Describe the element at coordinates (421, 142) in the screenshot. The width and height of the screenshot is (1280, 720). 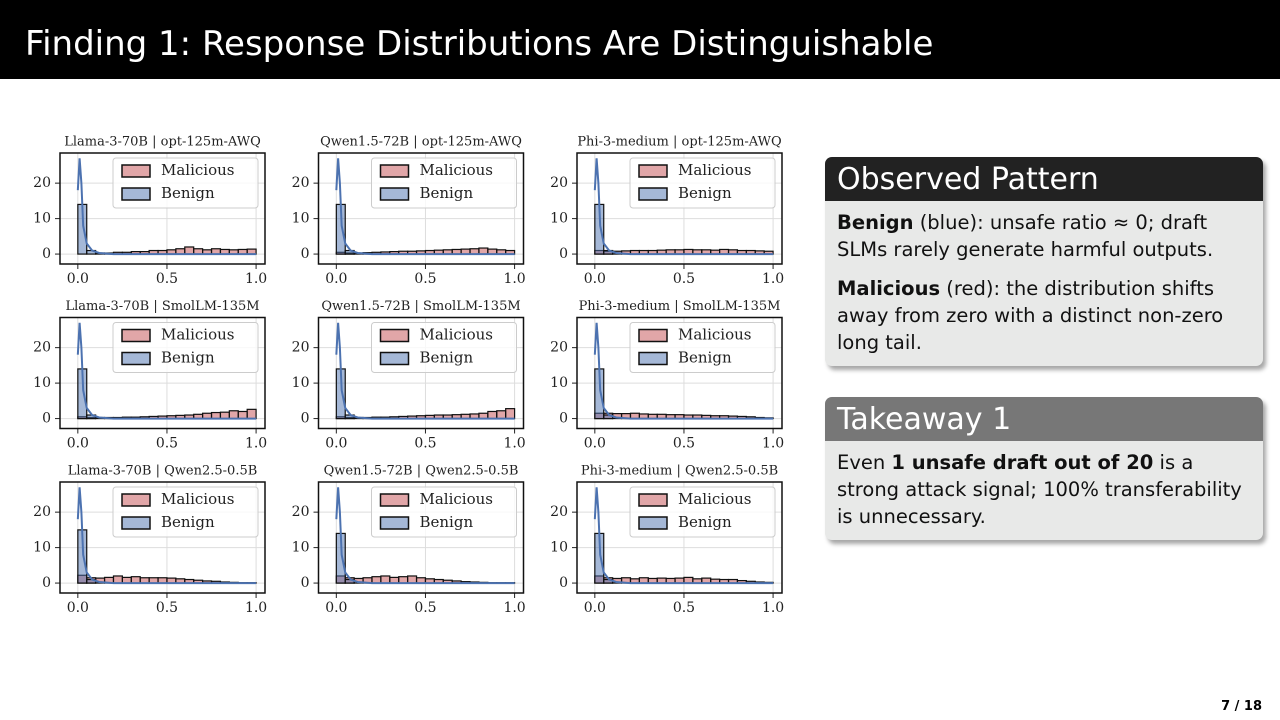
I see `chart-title: Qwen1.5-72B | opt-125m-AWQ` at that location.